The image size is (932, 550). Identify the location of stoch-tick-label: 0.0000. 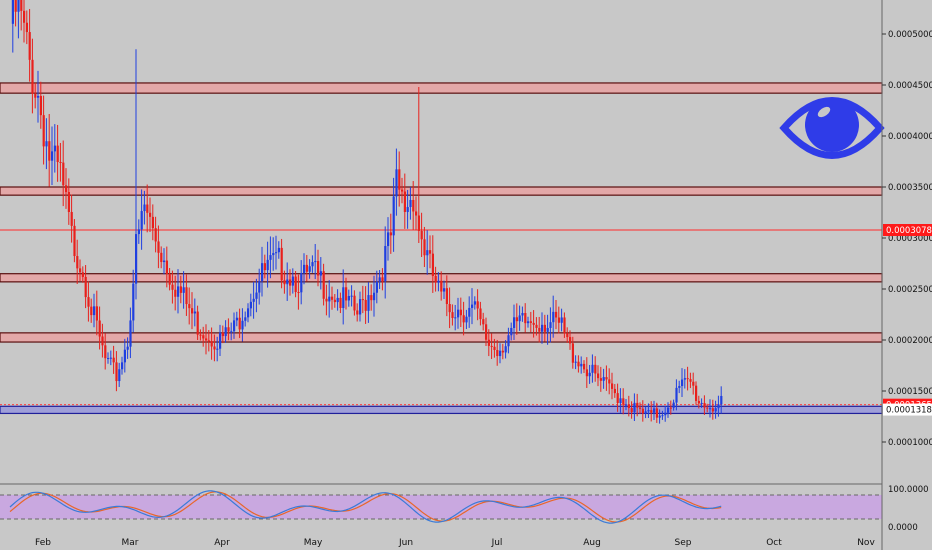
(903, 528).